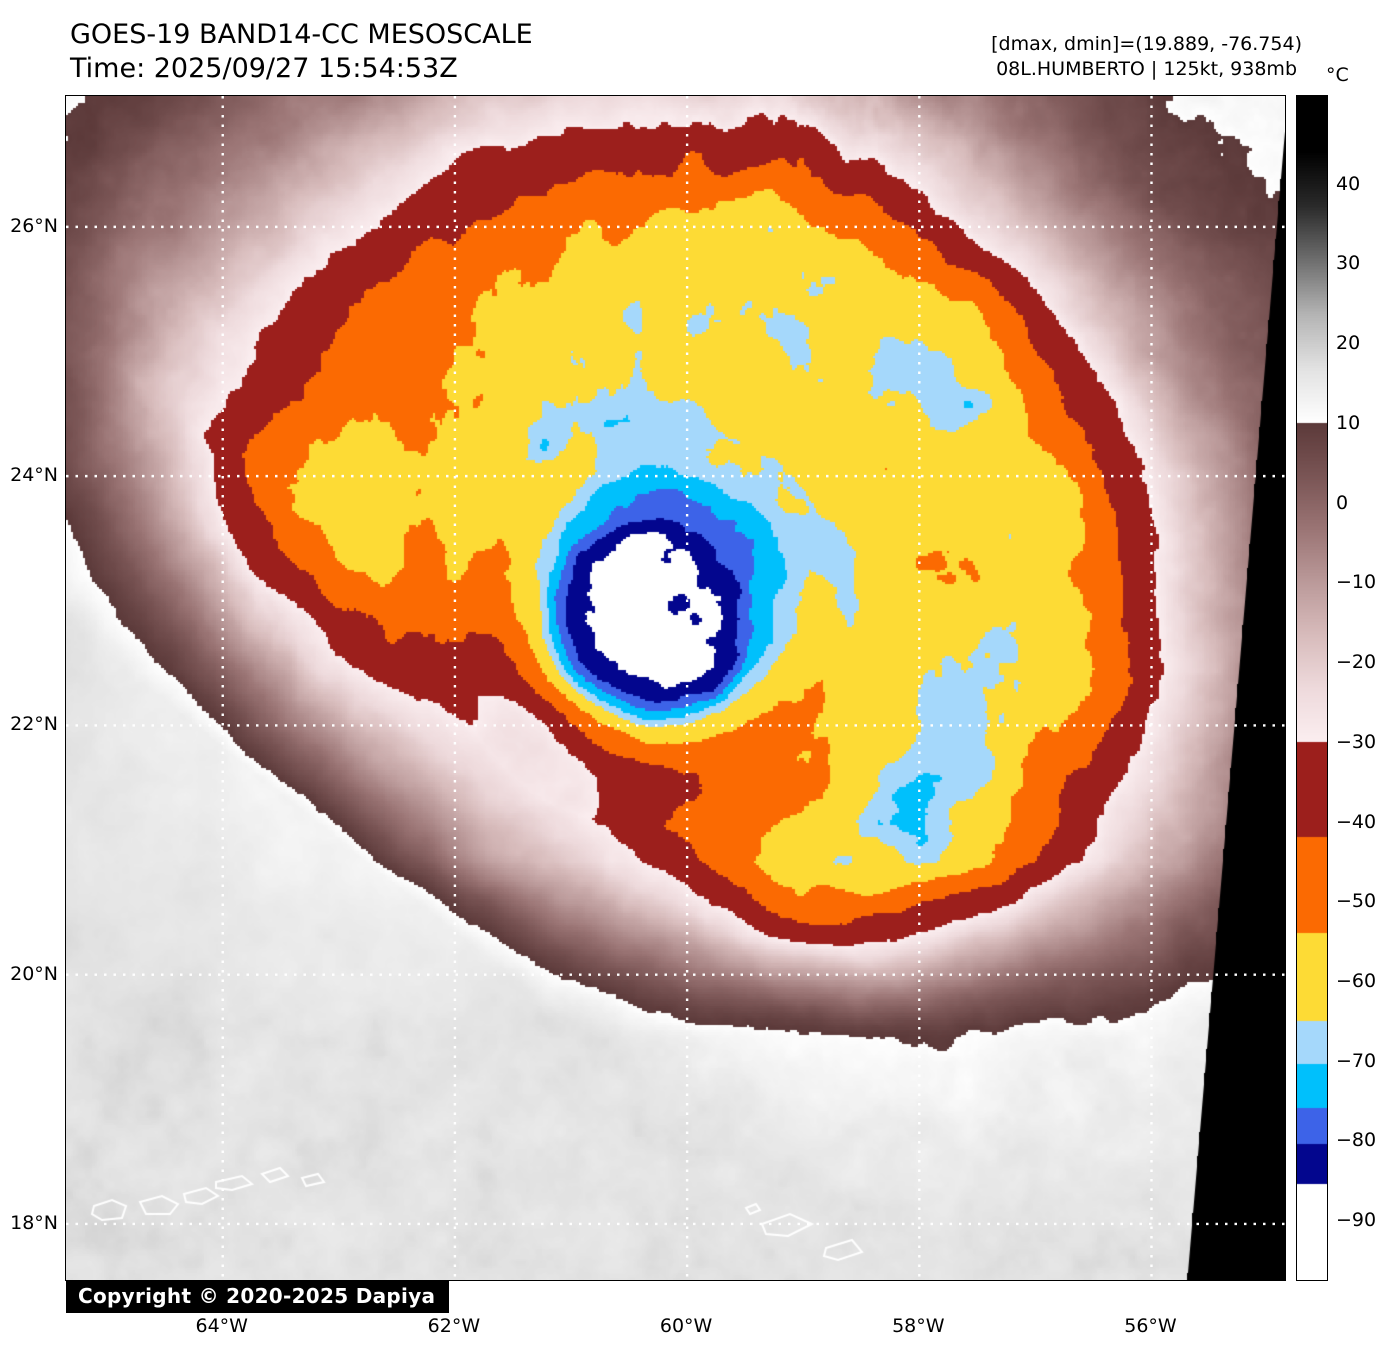 The height and width of the screenshot is (1359, 1390). What do you see at coordinates (34, 225) in the screenshot?
I see `lat-tick-26: 26°N` at bounding box center [34, 225].